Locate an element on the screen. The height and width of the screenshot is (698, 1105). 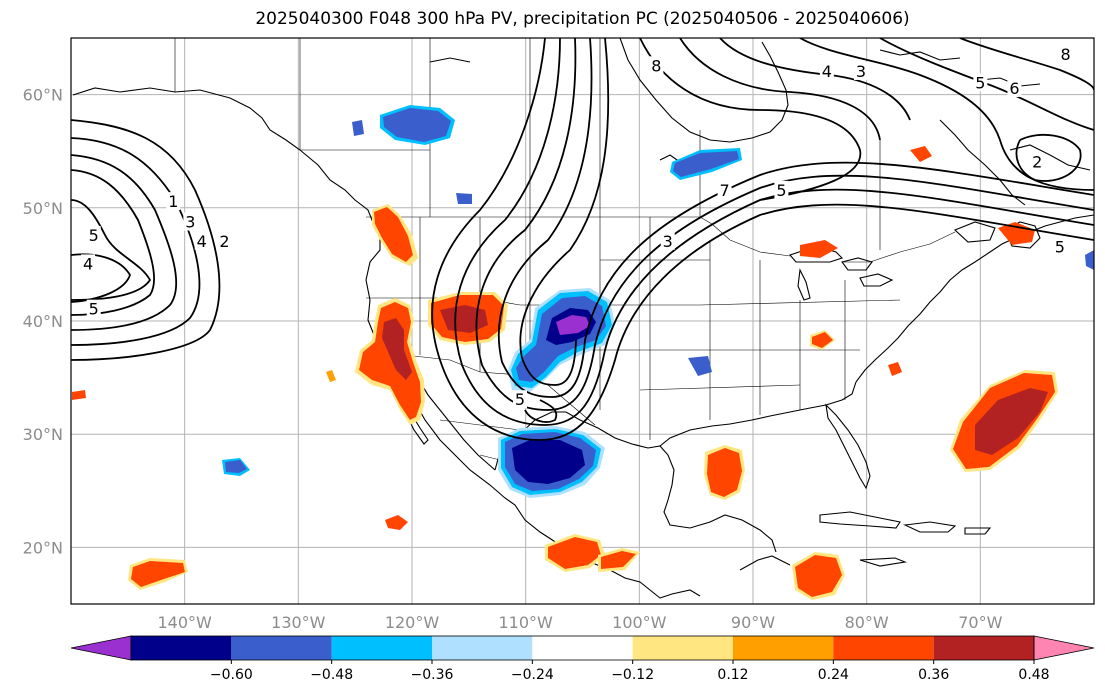
contour-label-1: 1 is located at coordinates (173, 201).